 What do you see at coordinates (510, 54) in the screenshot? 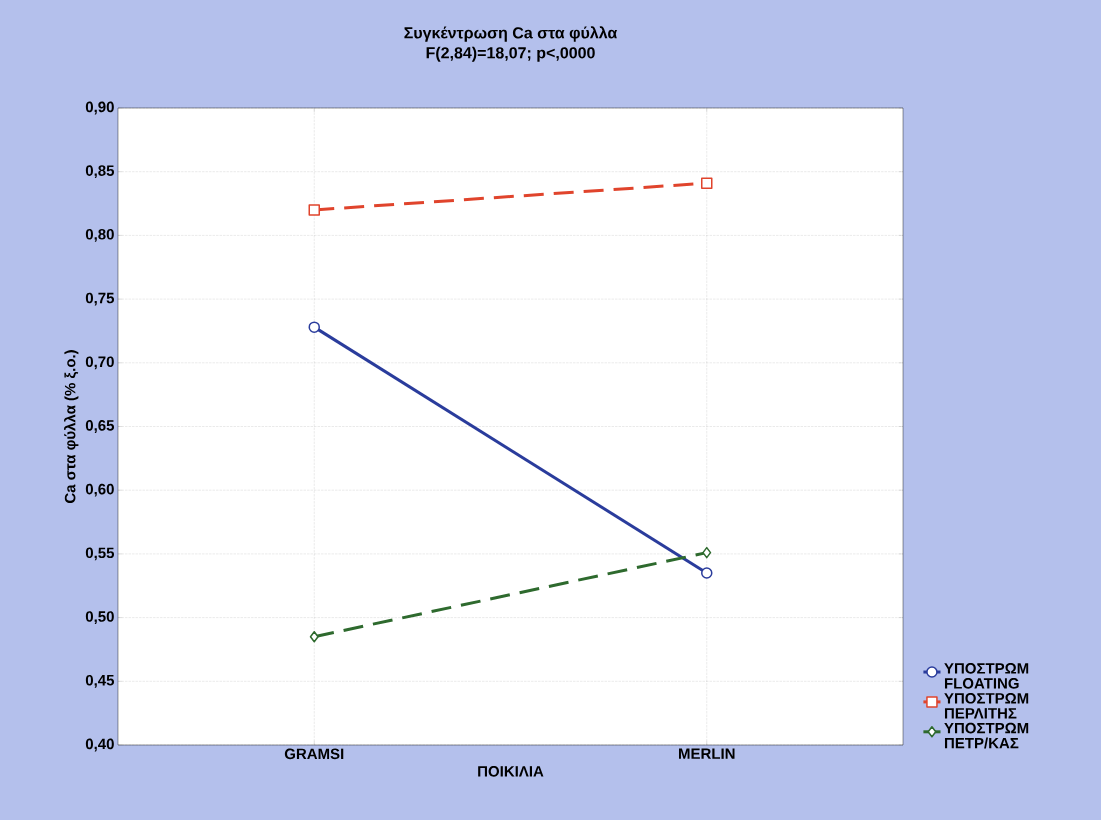
I see `chart-subtitle: F(2,84)=18,07; p<,0000` at bounding box center [510, 54].